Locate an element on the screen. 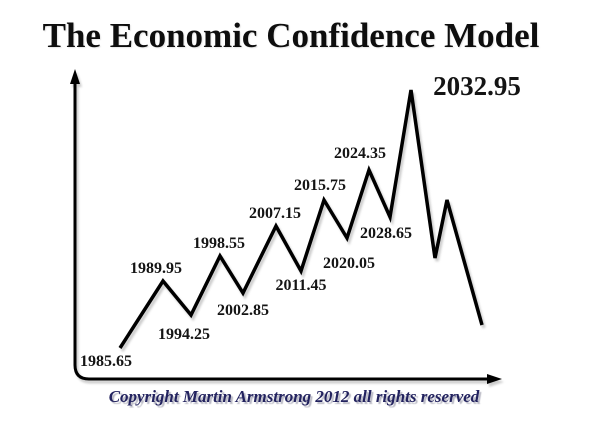  turning-point-label-2032.95: 2032.95 is located at coordinates (477, 86).